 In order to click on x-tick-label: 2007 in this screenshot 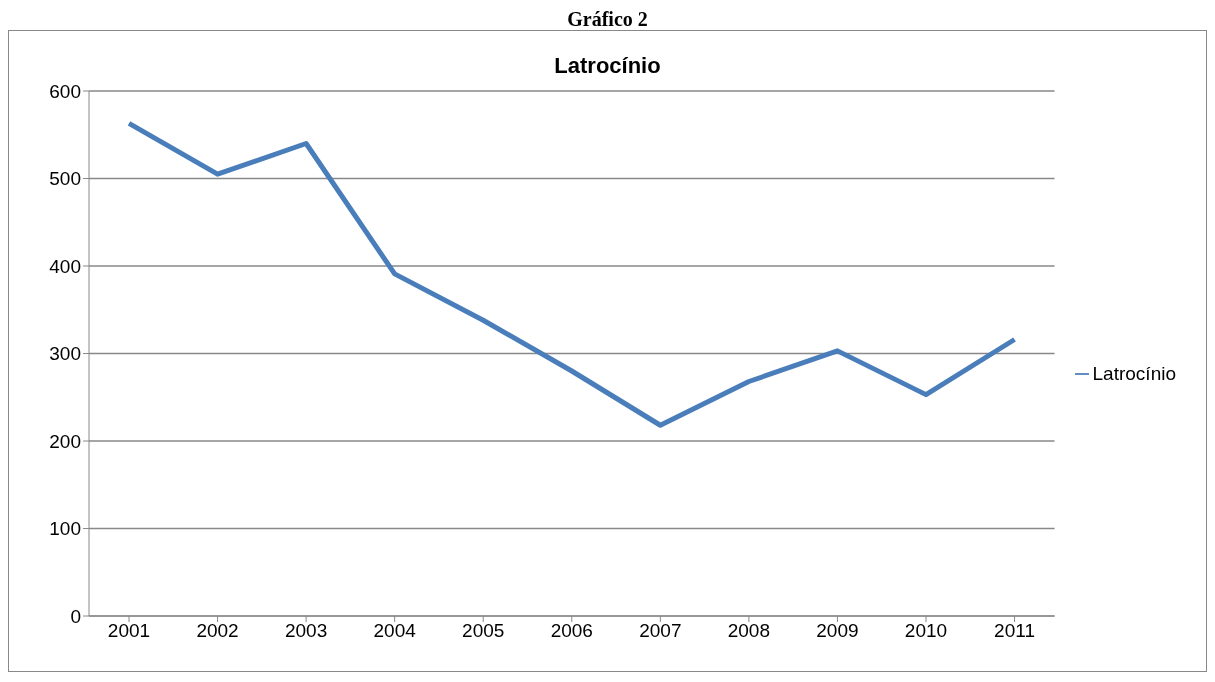, I will do `click(660, 631)`.